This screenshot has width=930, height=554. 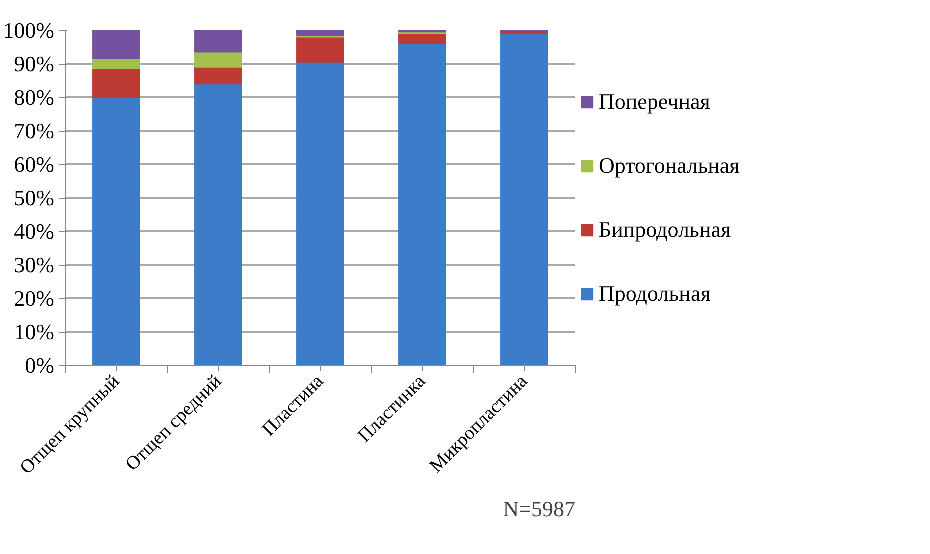 What do you see at coordinates (28, 30) in the screenshot?
I see `y-tick-label: 100%` at bounding box center [28, 30].